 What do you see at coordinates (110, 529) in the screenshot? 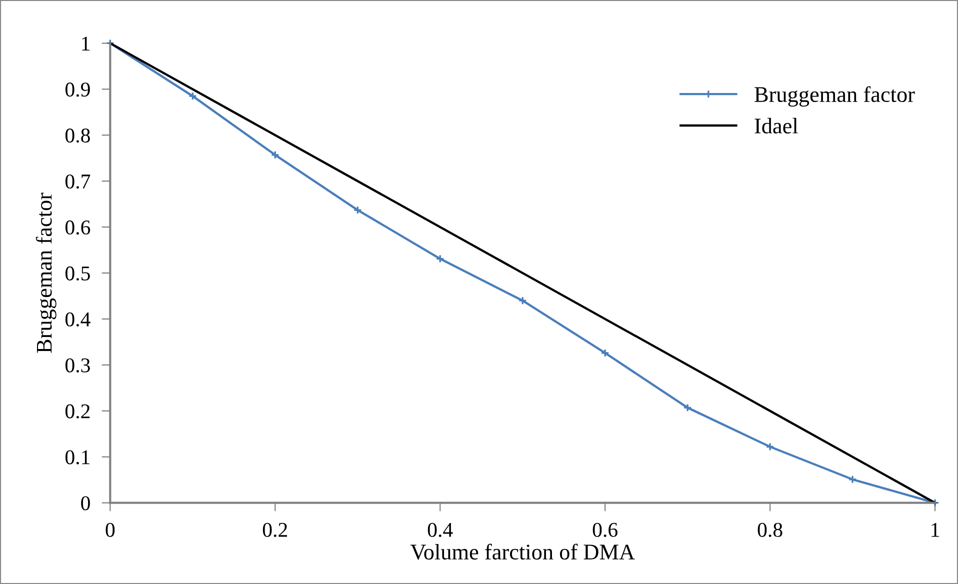
I see `x-tick-label: 0` at bounding box center [110, 529].